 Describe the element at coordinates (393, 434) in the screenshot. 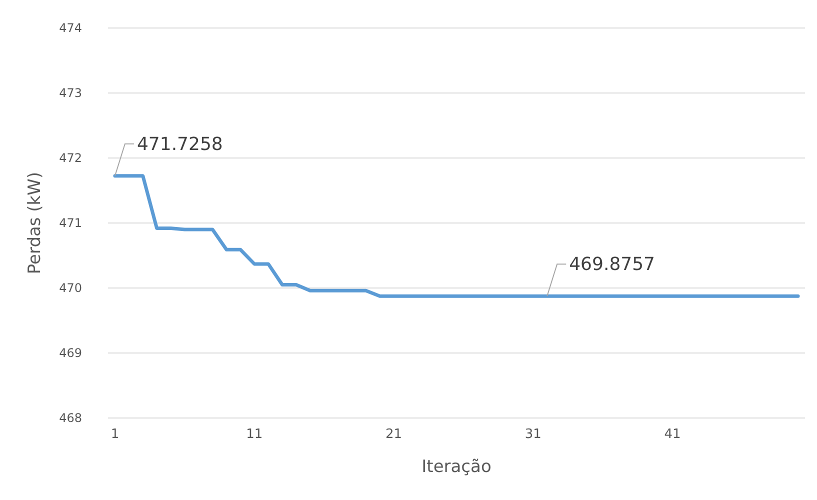

I see `x-tick-label: 21` at that location.